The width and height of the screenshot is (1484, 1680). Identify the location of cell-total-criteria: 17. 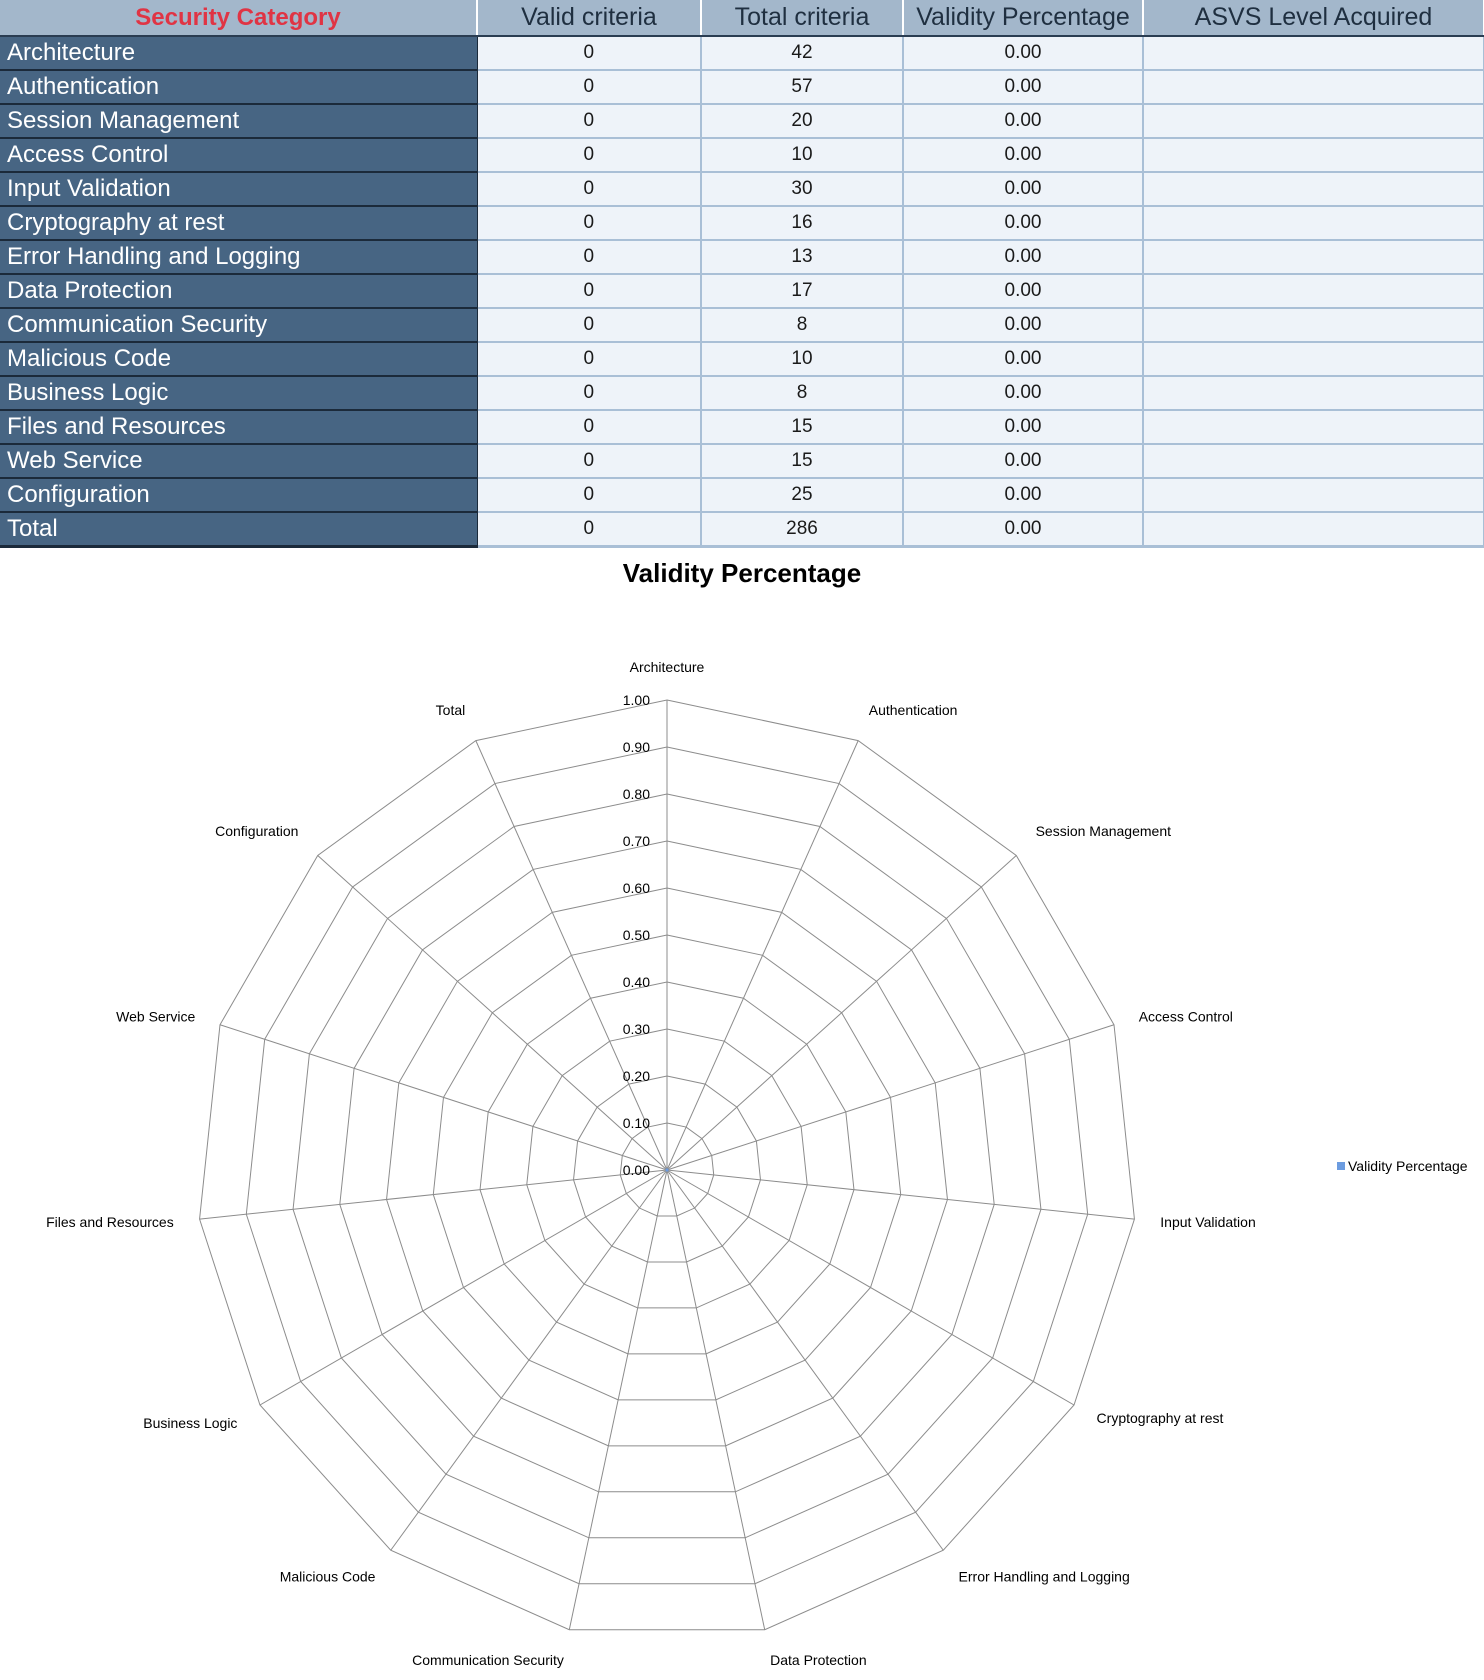
(802, 291).